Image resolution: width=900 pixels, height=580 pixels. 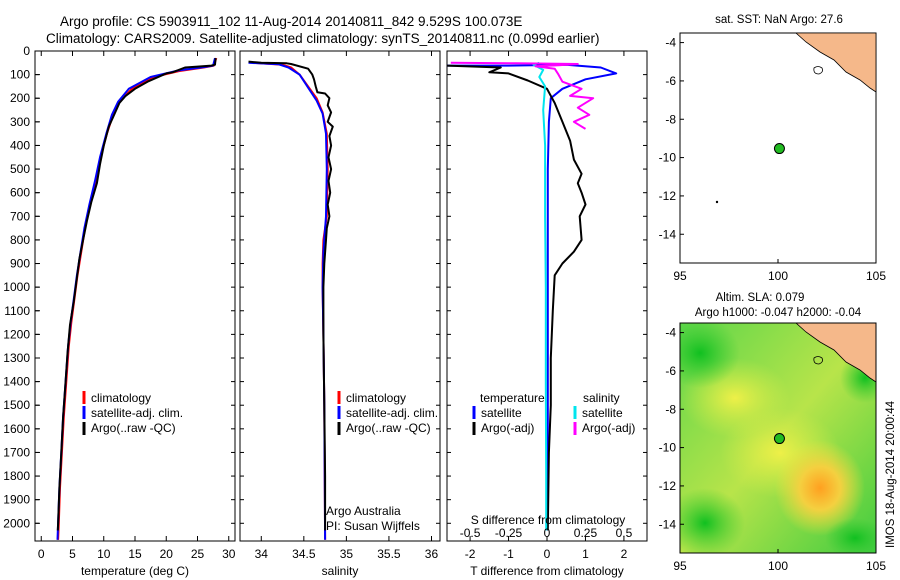 I want to click on x-tick-label: 35.5, so click(x=389, y=554).